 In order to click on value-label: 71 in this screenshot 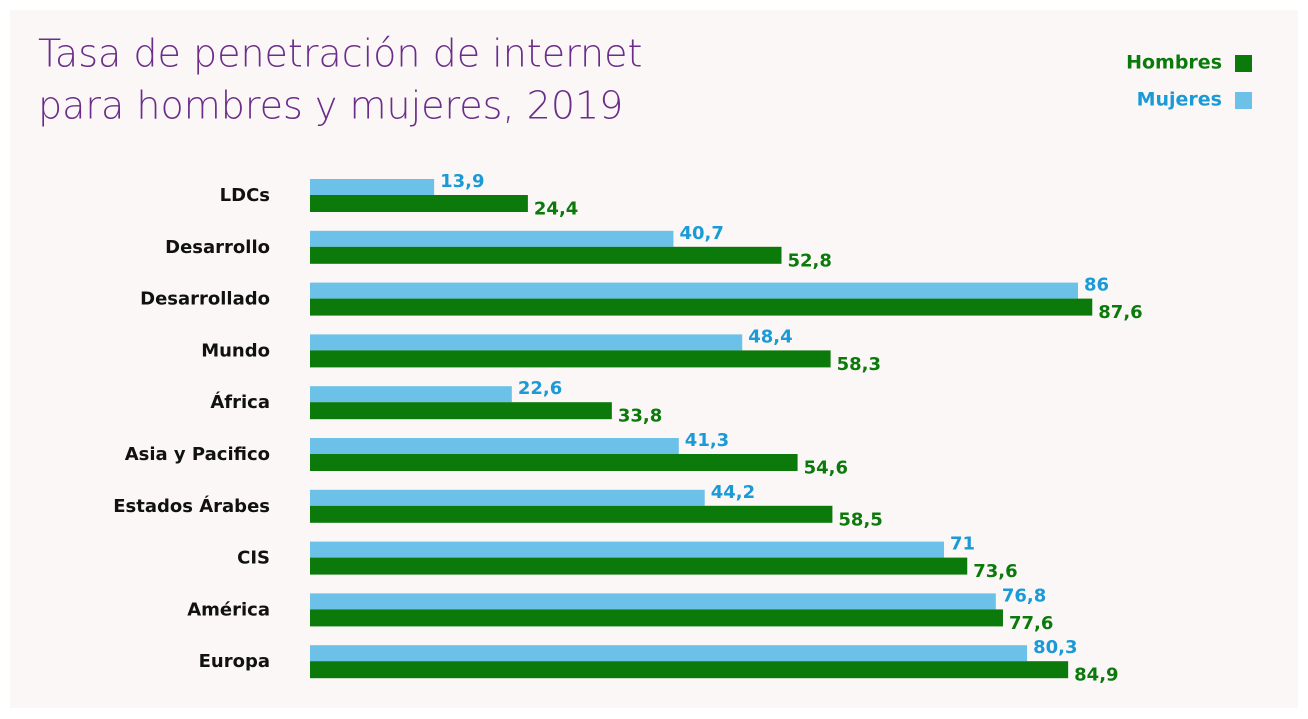, I will do `click(962, 544)`.